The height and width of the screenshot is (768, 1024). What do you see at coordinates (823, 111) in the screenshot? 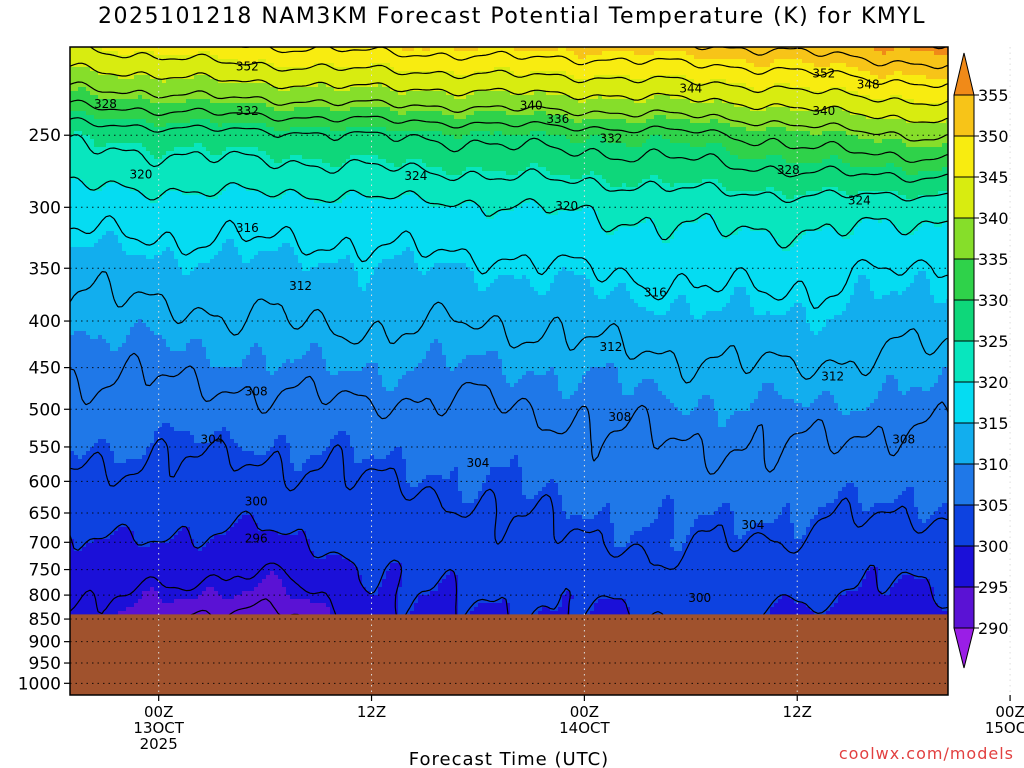
I see `contour-label: 340` at bounding box center [823, 111].